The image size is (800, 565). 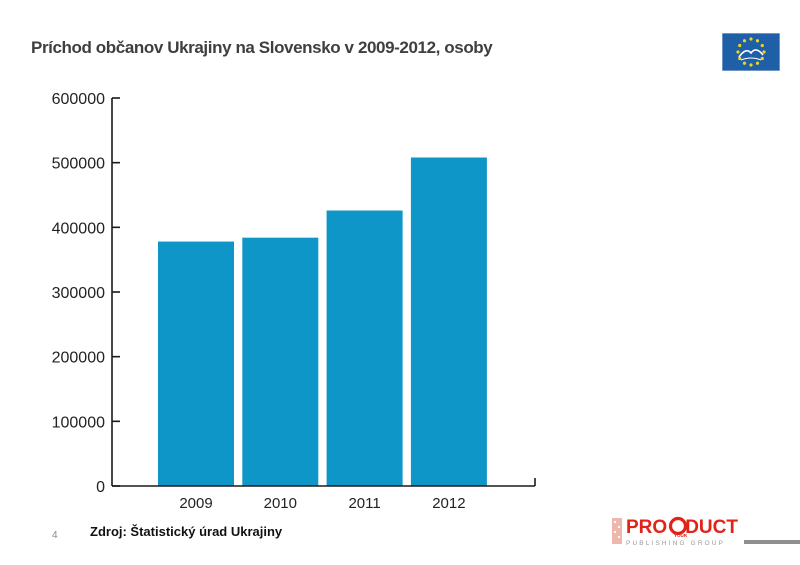 What do you see at coordinates (280, 503) in the screenshot?
I see `x-tick-label: 2010` at bounding box center [280, 503].